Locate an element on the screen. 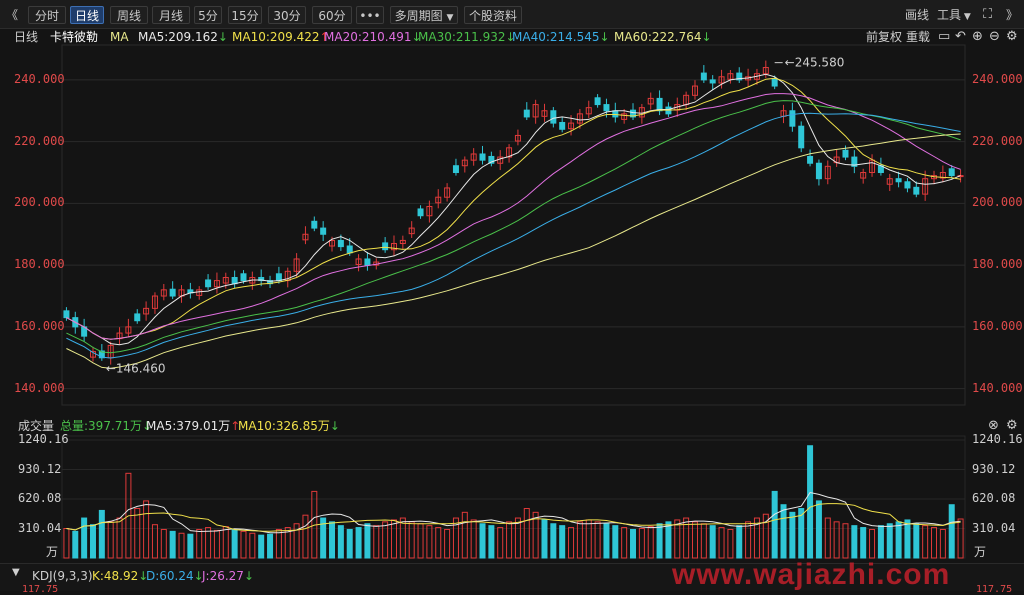 This screenshot has height=595, width=1024. y-tick-right: 140.000 is located at coordinates (997, 387).